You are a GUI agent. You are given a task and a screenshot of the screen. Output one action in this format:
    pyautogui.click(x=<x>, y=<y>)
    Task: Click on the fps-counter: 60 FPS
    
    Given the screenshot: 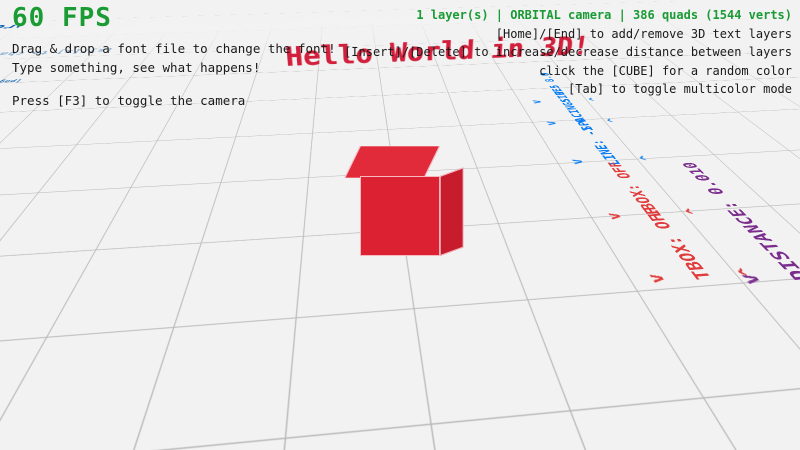 What is the action you would take?
    pyautogui.click(x=62, y=18)
    